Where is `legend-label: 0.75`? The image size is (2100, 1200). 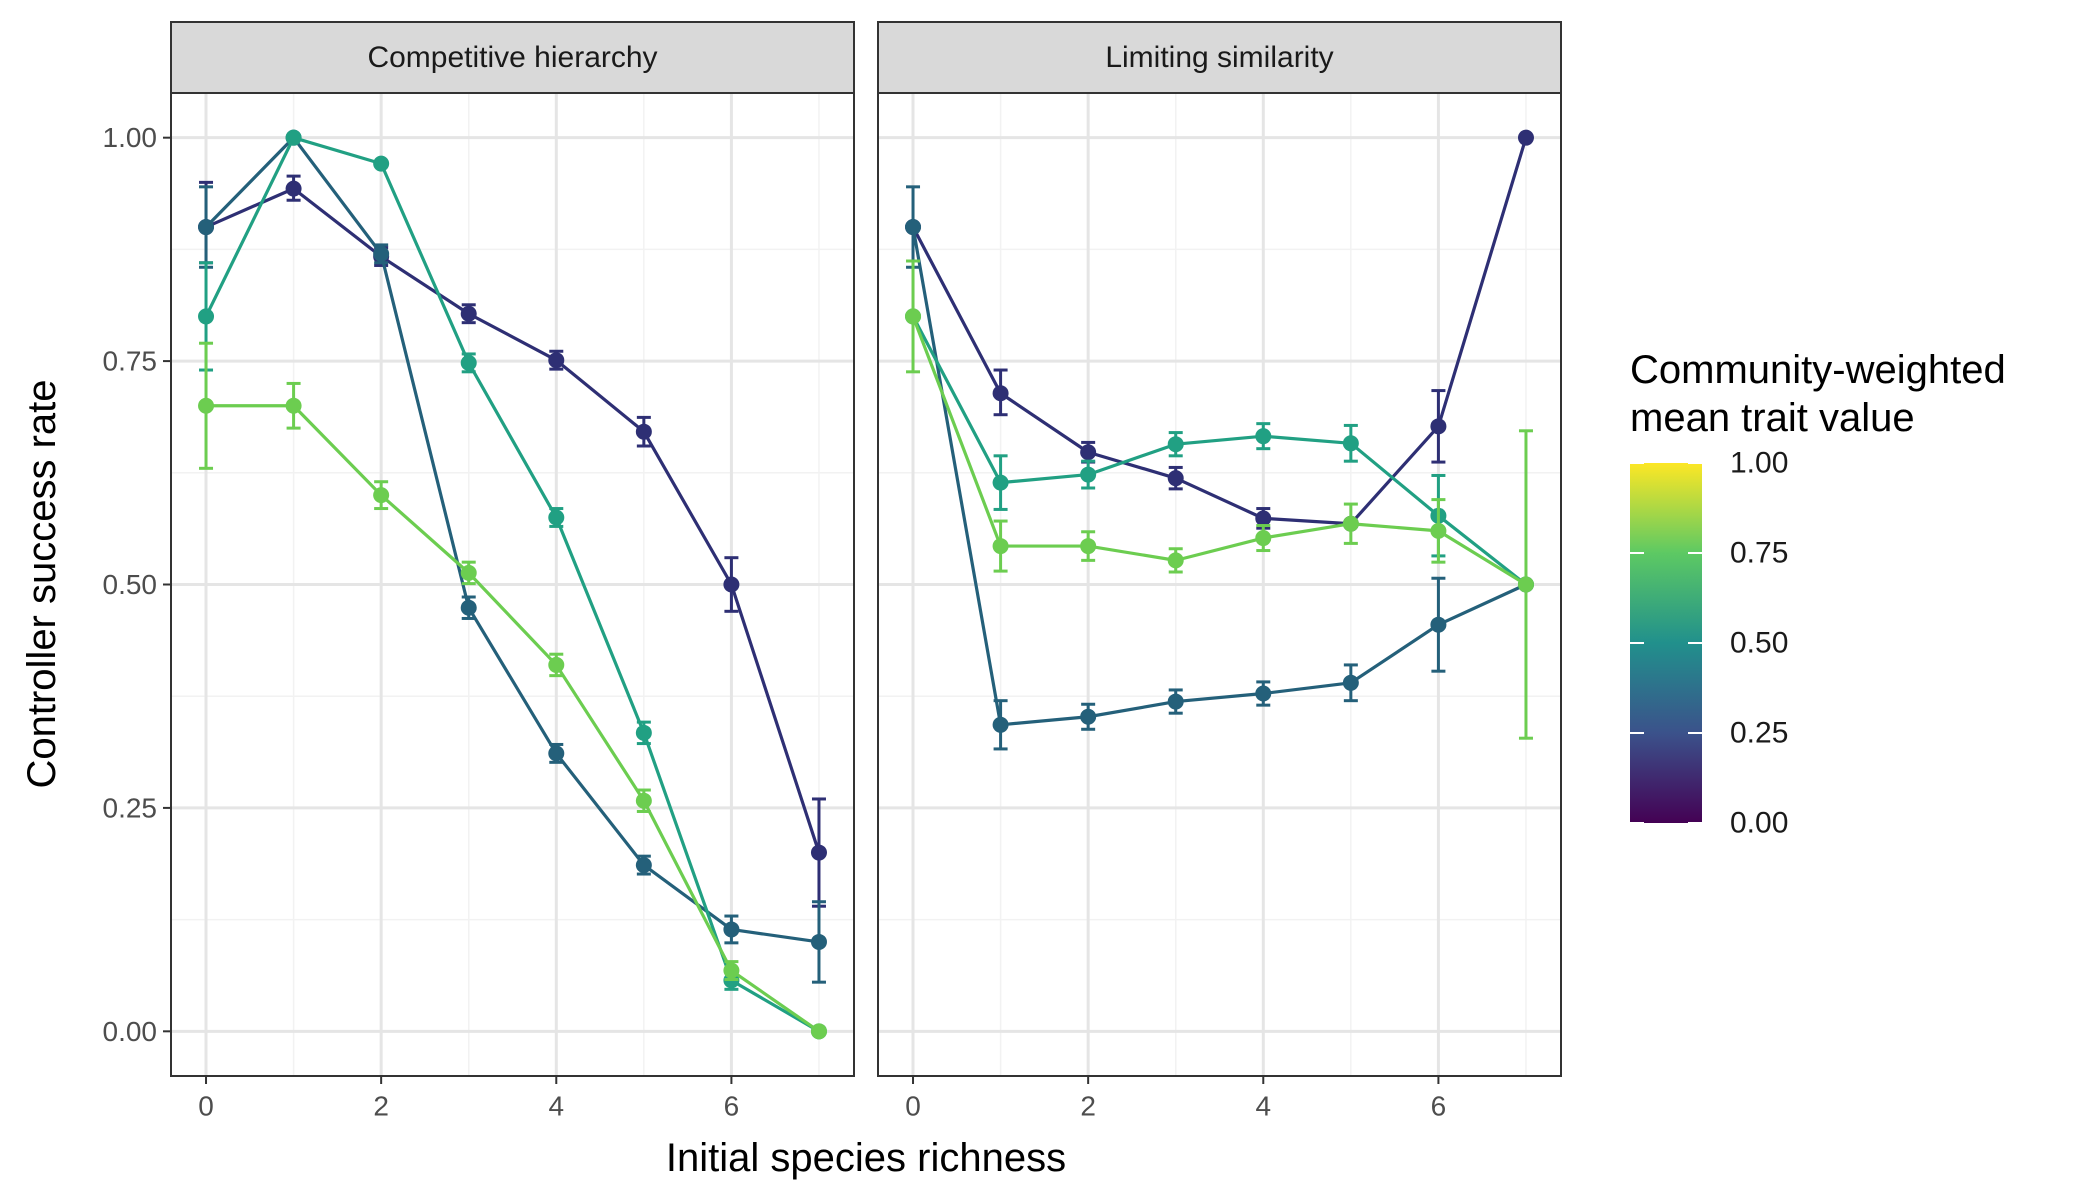 legend-label: 0.75 is located at coordinates (1759, 553).